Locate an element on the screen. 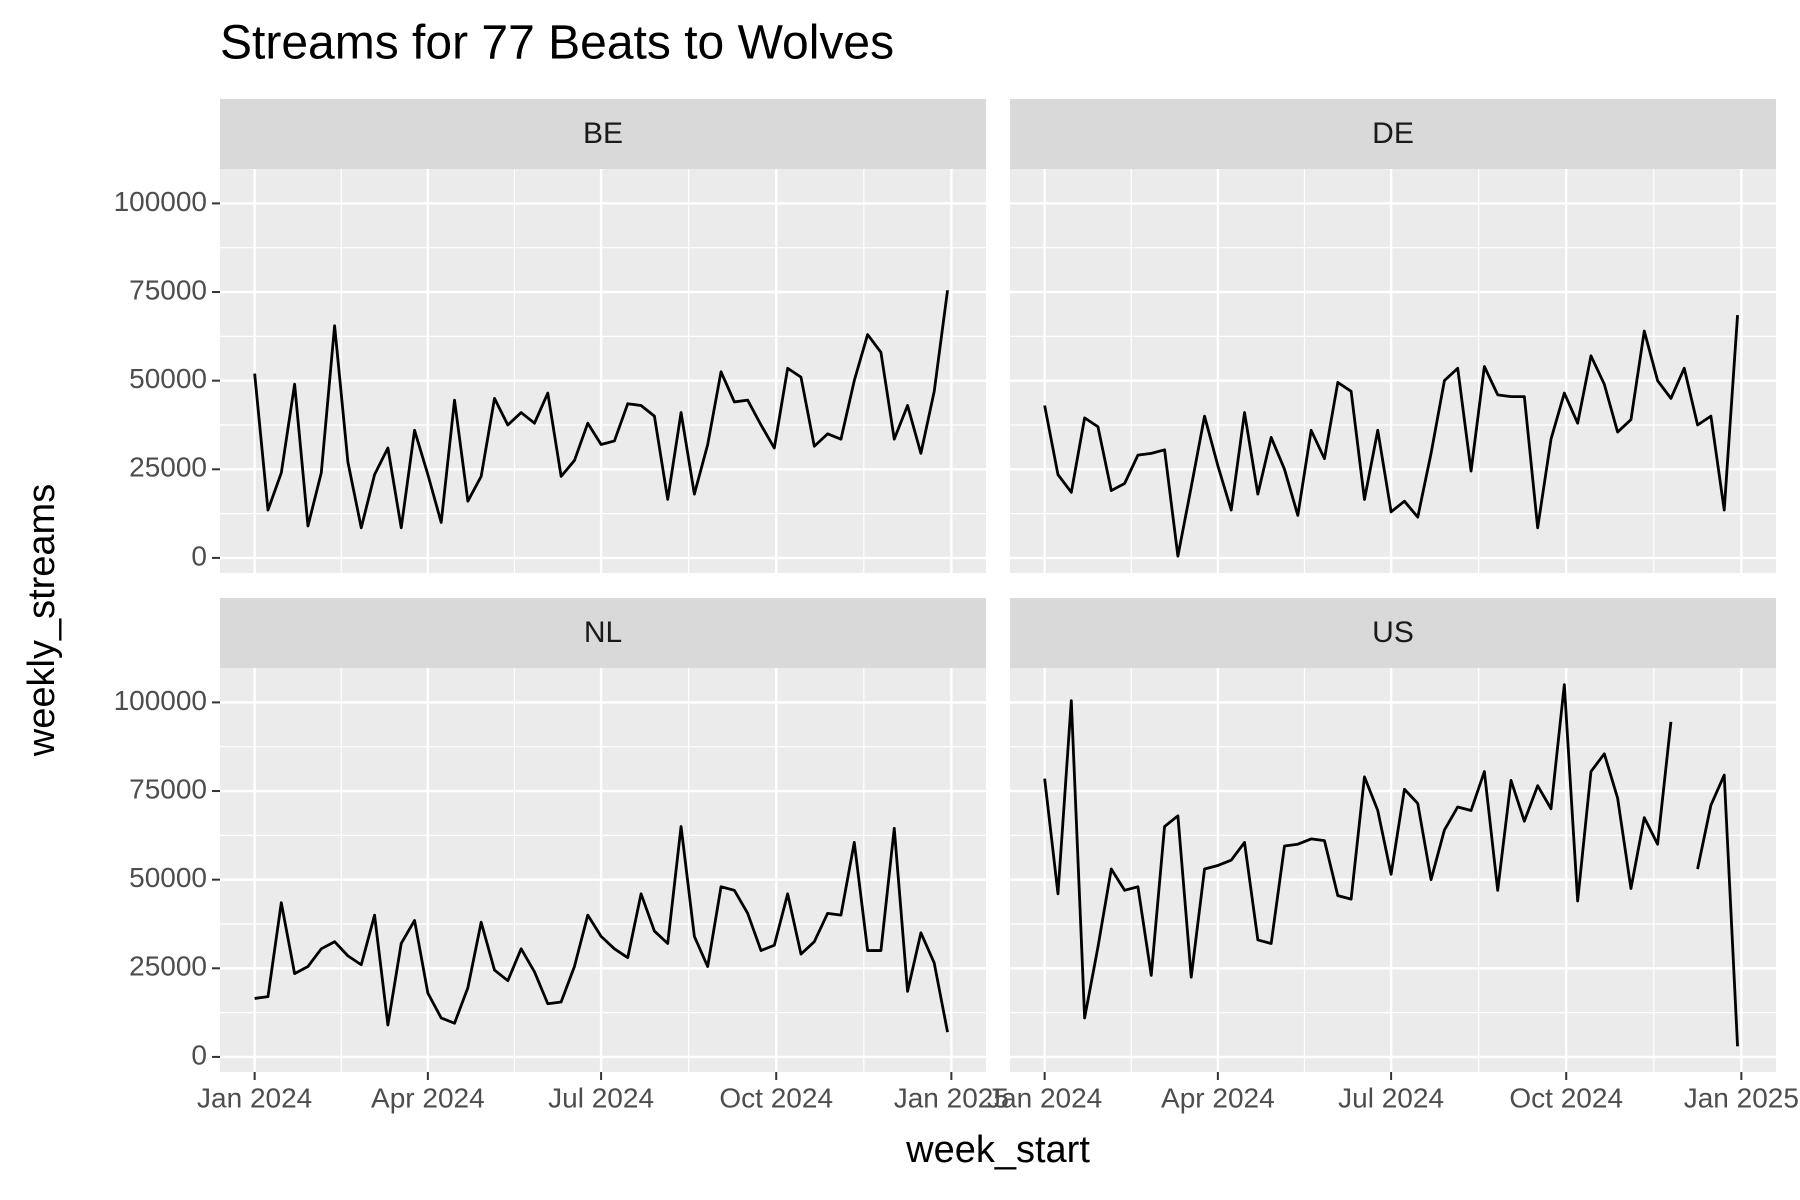 This screenshot has height=1200, width=1800. strip-label: BE is located at coordinates (603, 133).